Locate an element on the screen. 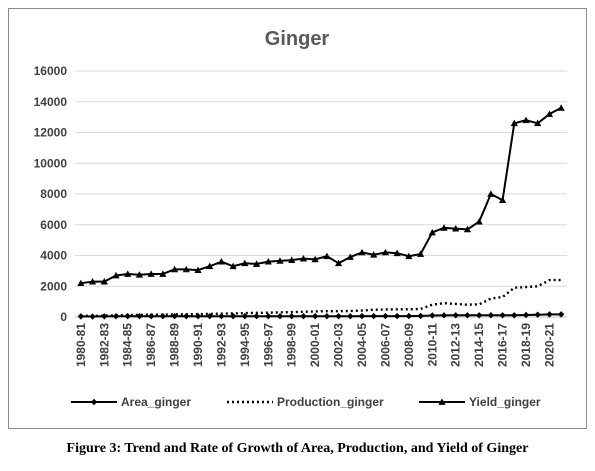 The height and width of the screenshot is (471, 595). x-tick-label: 1996-97 is located at coordinates (268, 345).